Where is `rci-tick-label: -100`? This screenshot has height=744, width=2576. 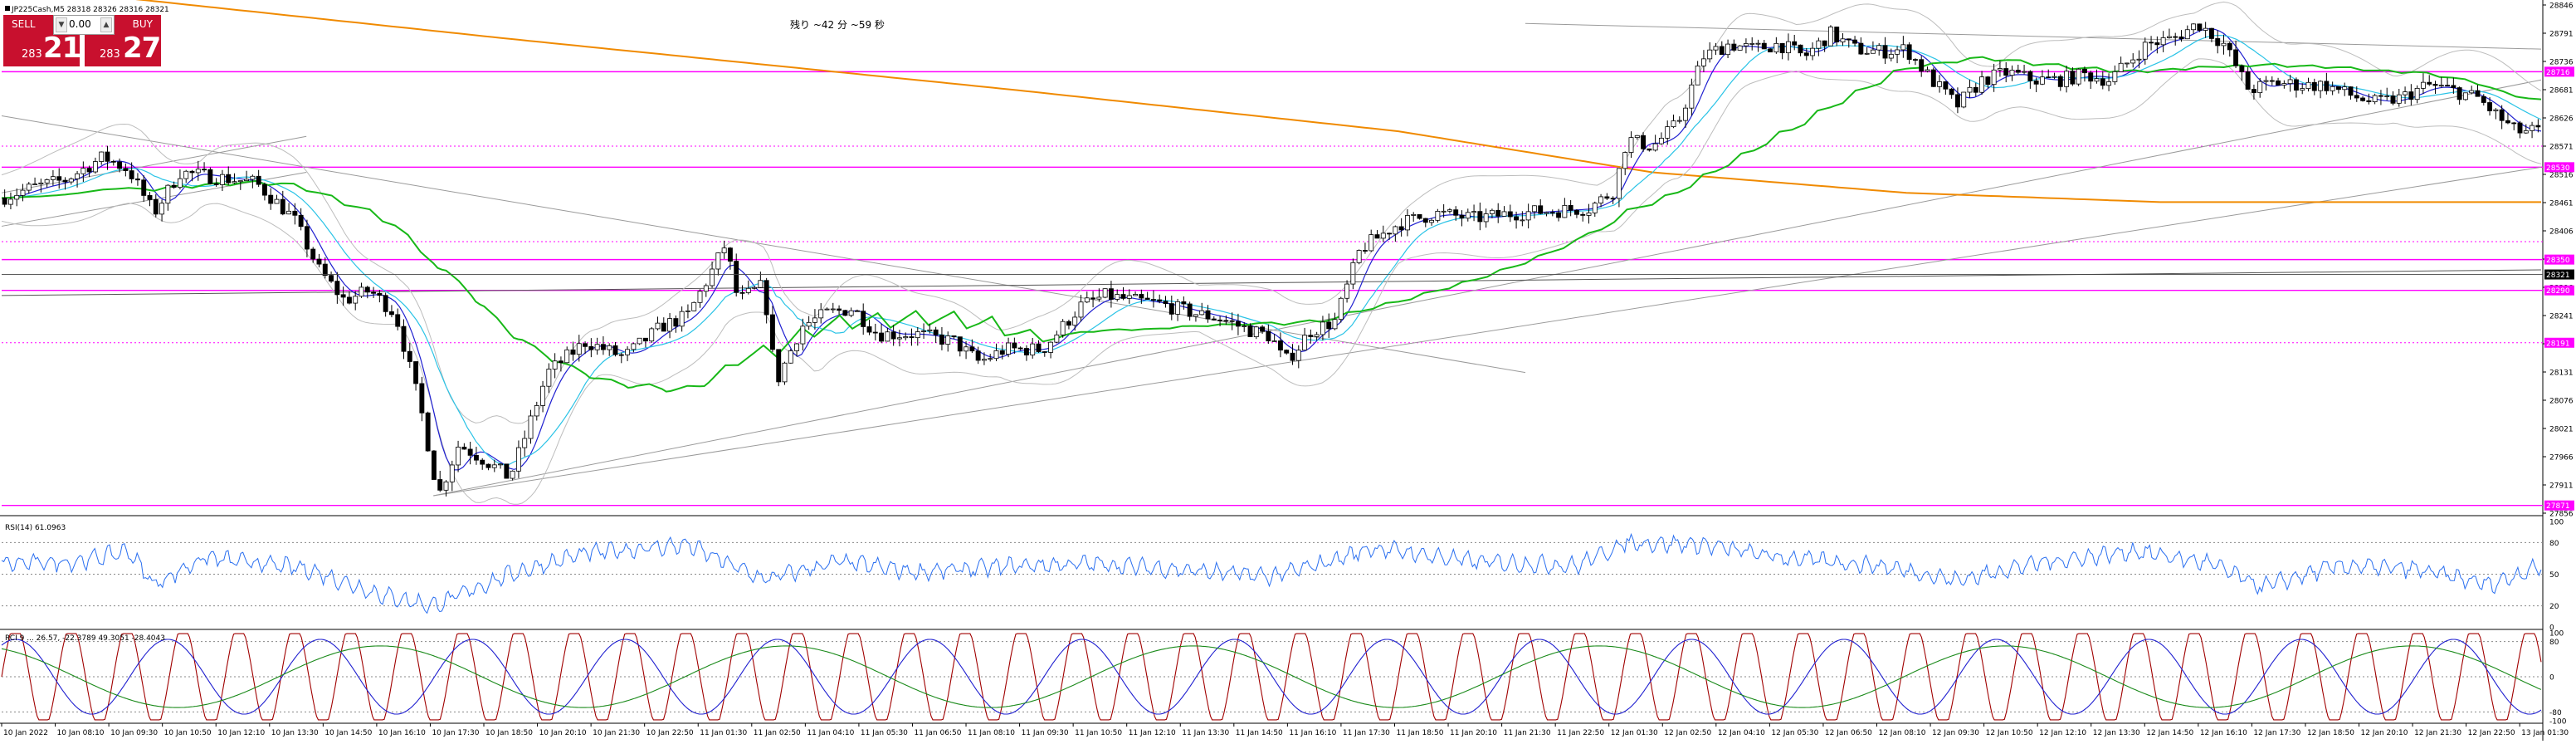 rci-tick-label: -100 is located at coordinates (2558, 722).